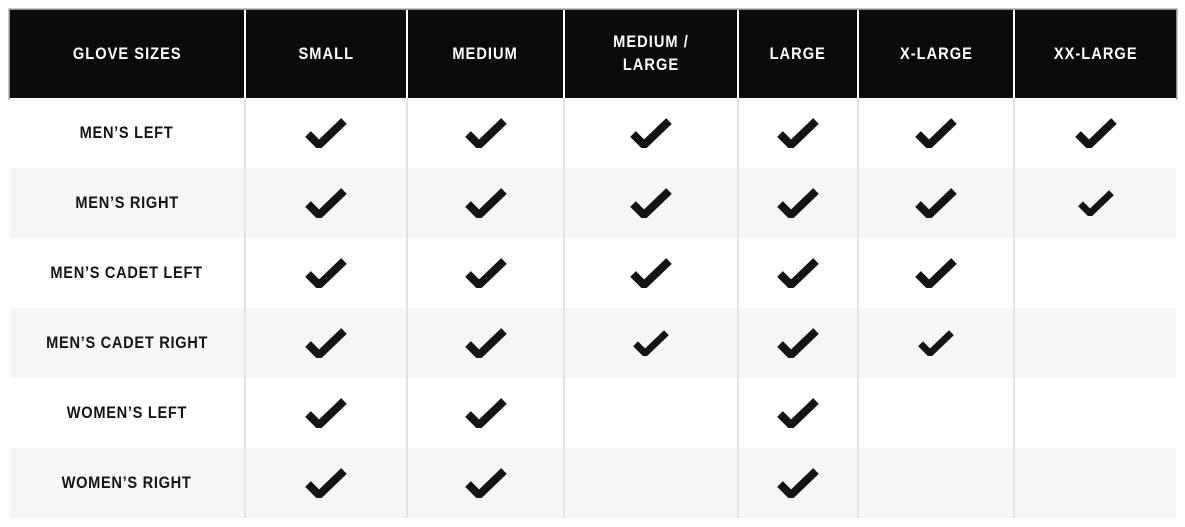 This screenshot has height=527, width=1185. I want to click on table-row-womens-left: WOMEN’S LEFT, so click(593, 413).